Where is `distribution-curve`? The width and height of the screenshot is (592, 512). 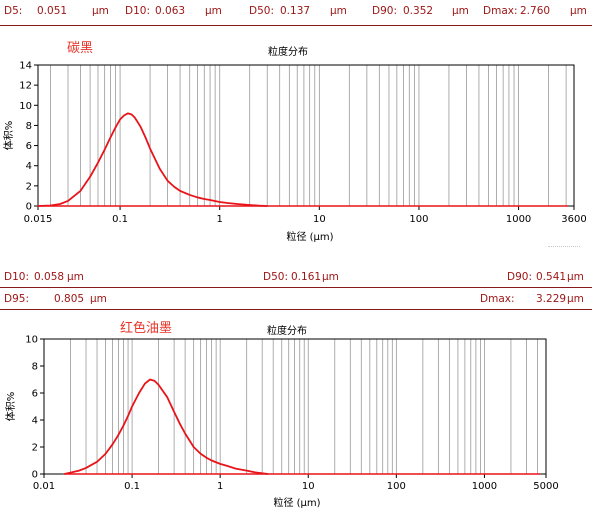 distribution-curve is located at coordinates (152, 159).